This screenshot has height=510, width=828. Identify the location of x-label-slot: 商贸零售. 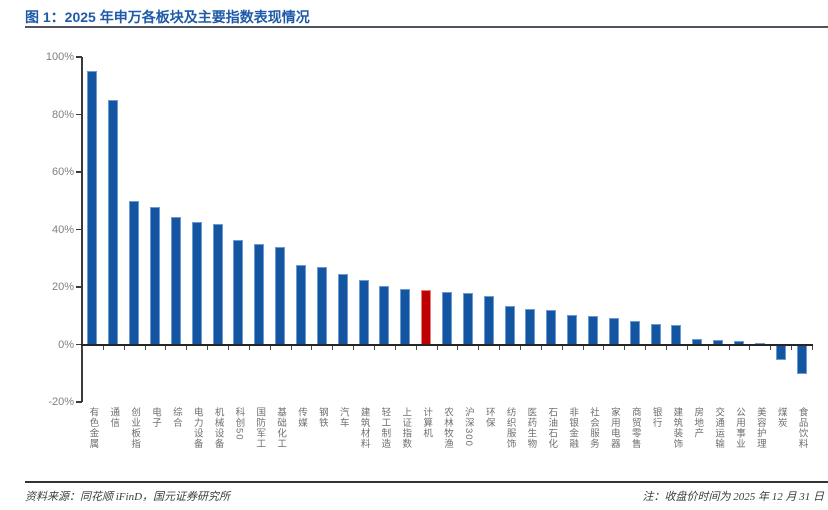
(634, 445).